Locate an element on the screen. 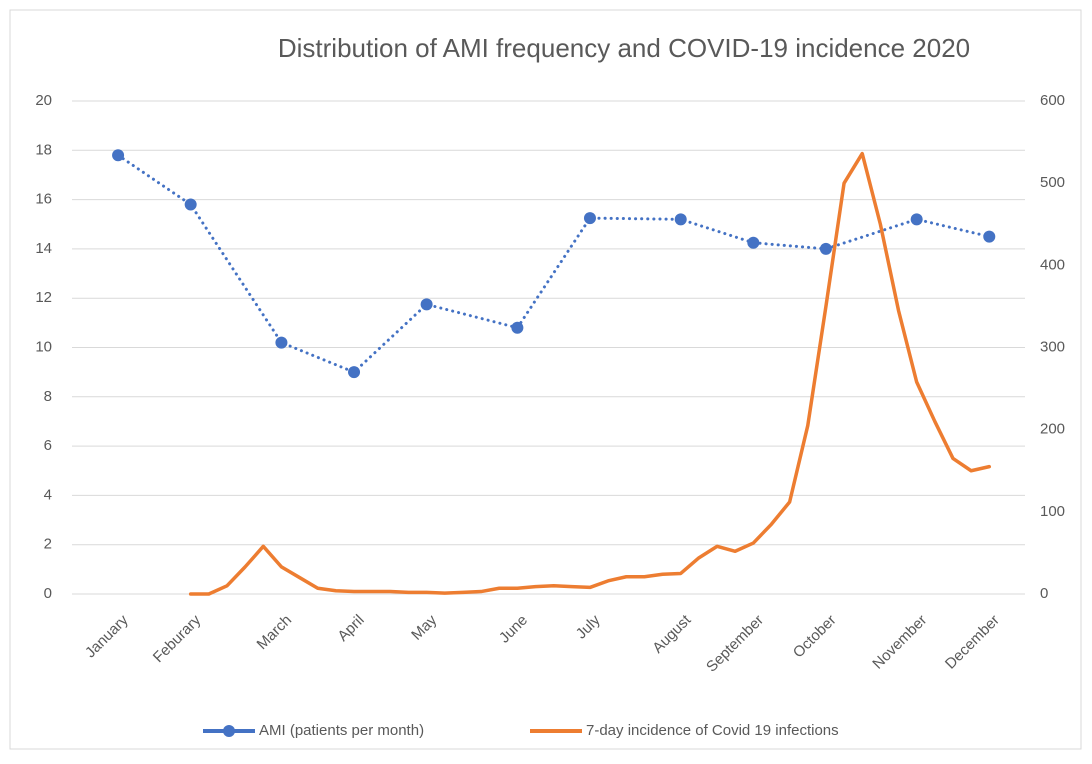  y-tick-label: 20 is located at coordinates (43, 100).